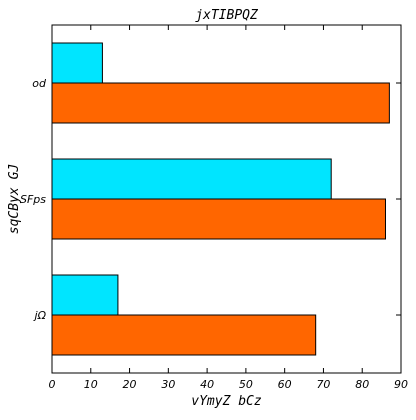 The height and width of the screenshot is (420, 416). I want to click on x-tick-label-1: 10, so click(91, 384).